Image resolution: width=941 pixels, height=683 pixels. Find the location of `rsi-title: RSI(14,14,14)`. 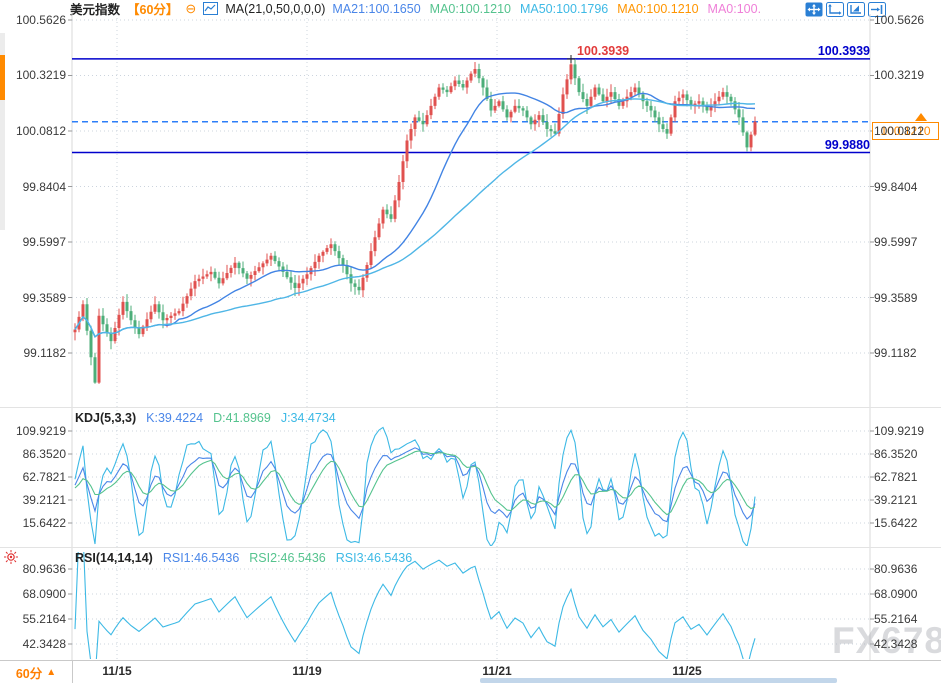

rsi-title: RSI(14,14,14) is located at coordinates (114, 558).